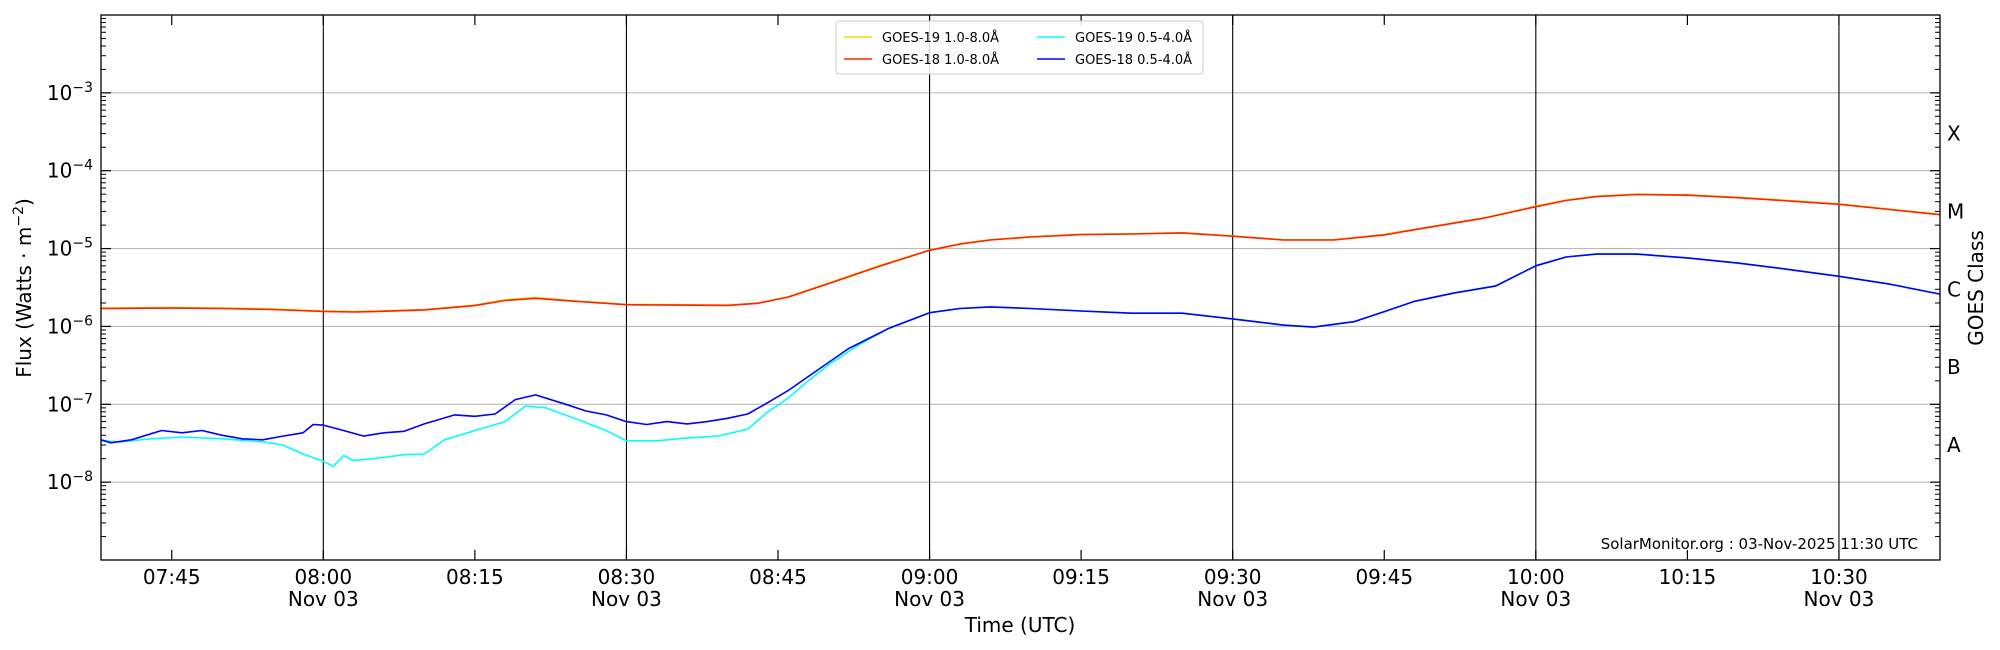 The image size is (2000, 650). Describe the element at coordinates (1759, 544) in the screenshot. I see `credit-text: SolarMonitor.org : 03-Nov-2025 11:30 UTC` at that location.